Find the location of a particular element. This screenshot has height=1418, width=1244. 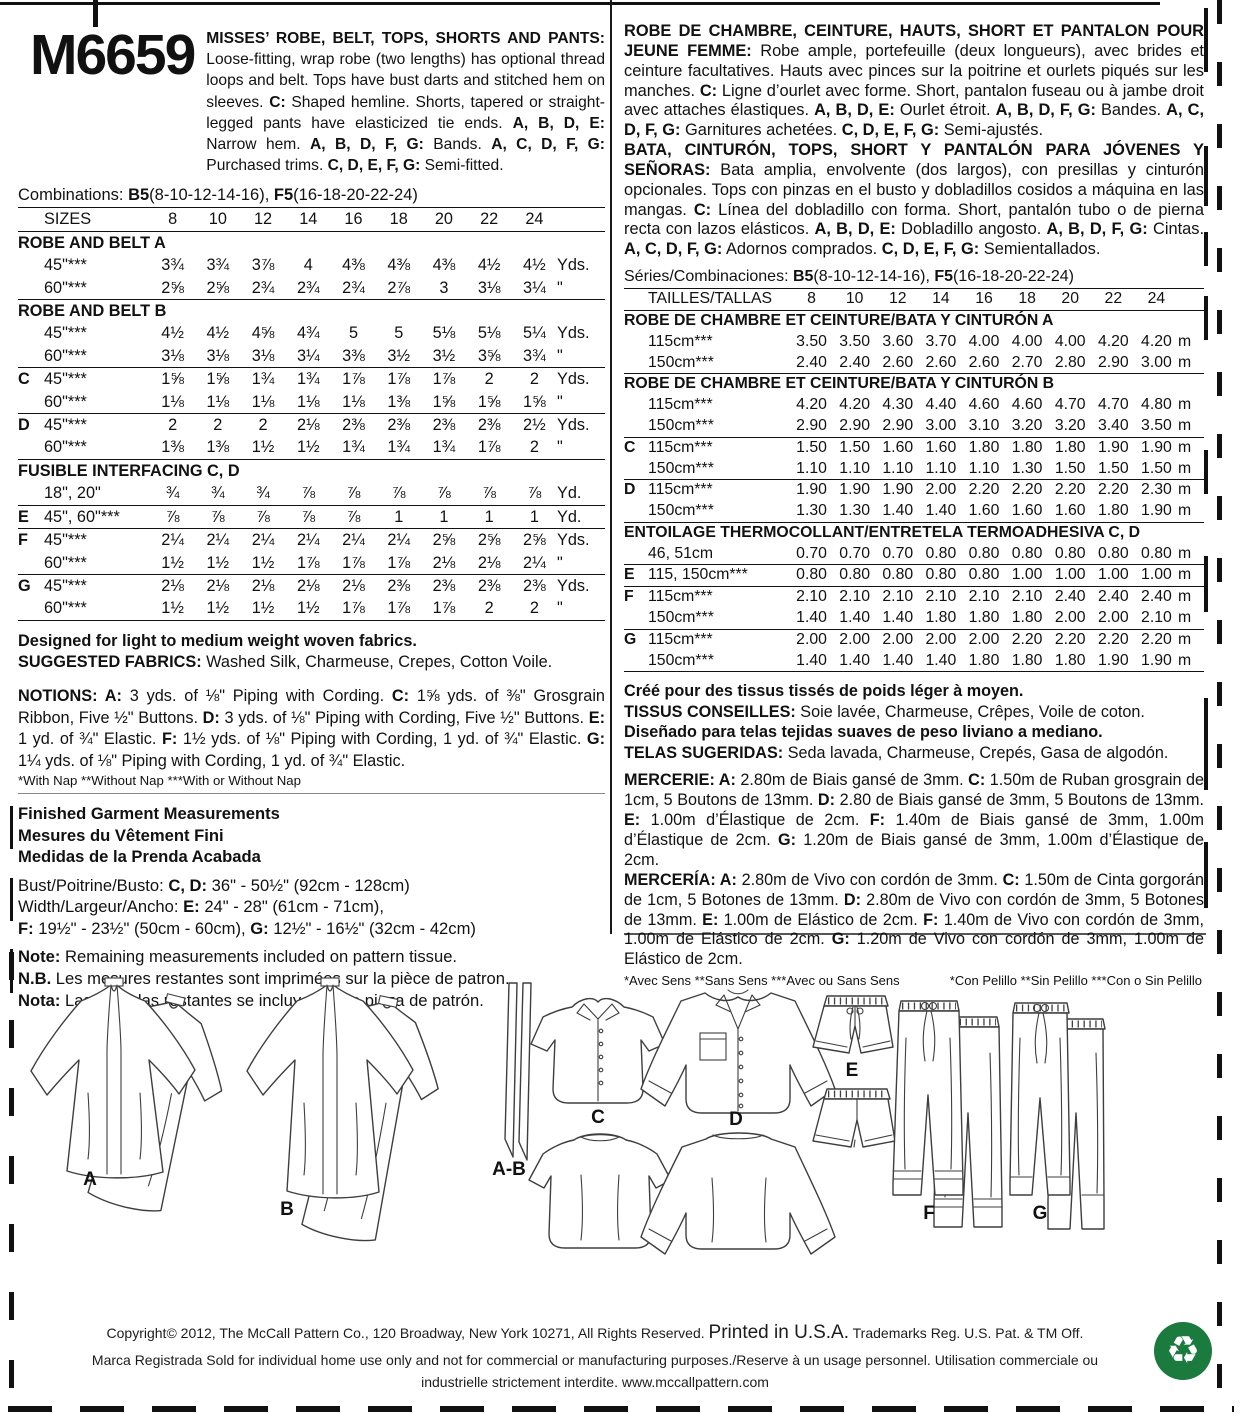

table-cell: 4½ is located at coordinates (172, 333).